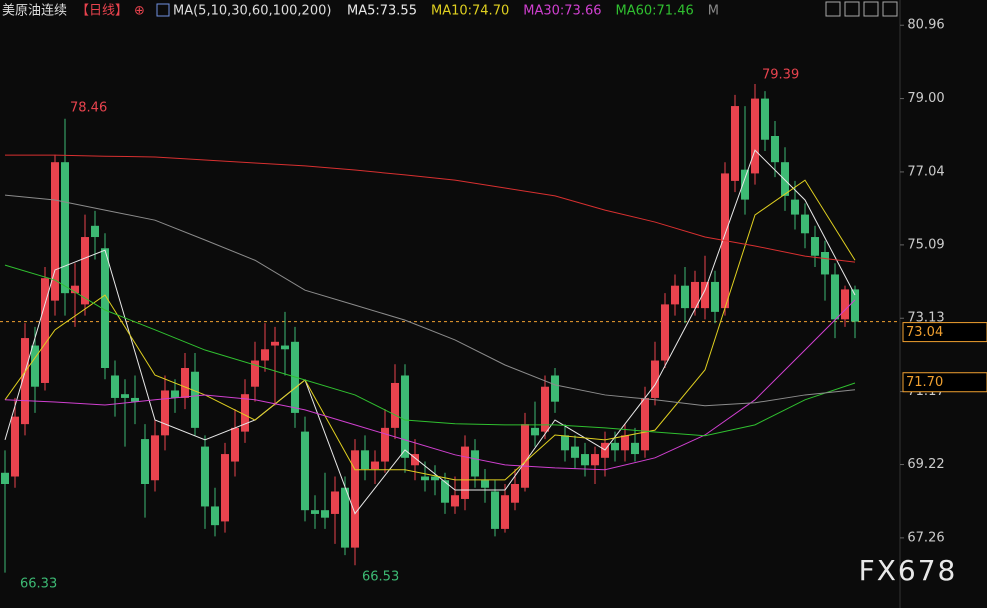  Describe the element at coordinates (38, 584) in the screenshot. I see `annotation: 66.33` at that location.